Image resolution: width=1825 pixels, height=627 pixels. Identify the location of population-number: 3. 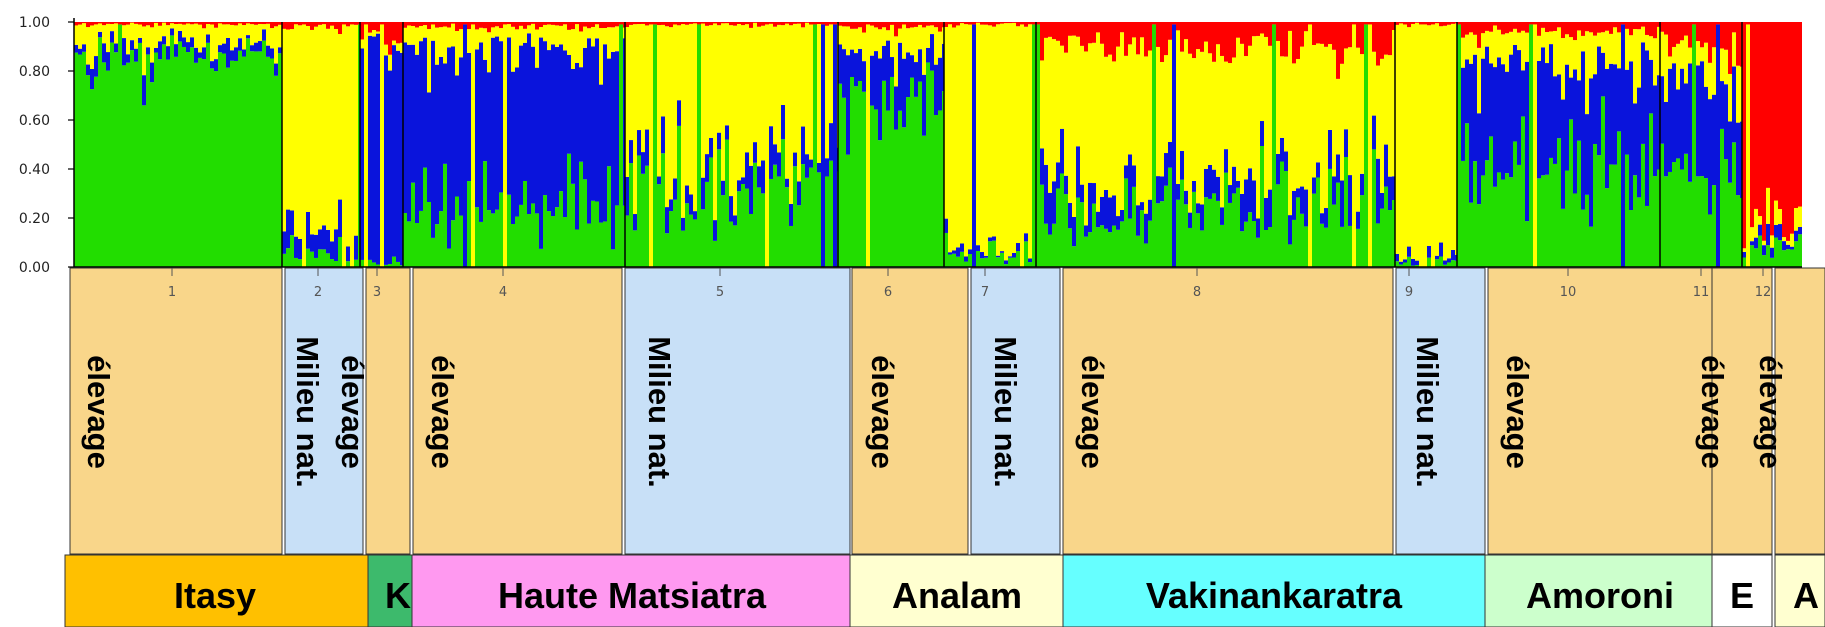
(377, 292).